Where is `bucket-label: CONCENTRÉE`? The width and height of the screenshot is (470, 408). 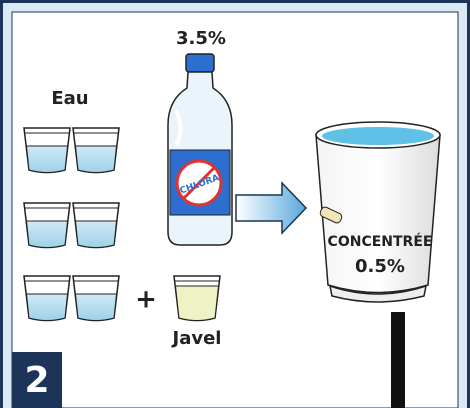 bucket-label: CONCENTRÉE is located at coordinates (380, 241).